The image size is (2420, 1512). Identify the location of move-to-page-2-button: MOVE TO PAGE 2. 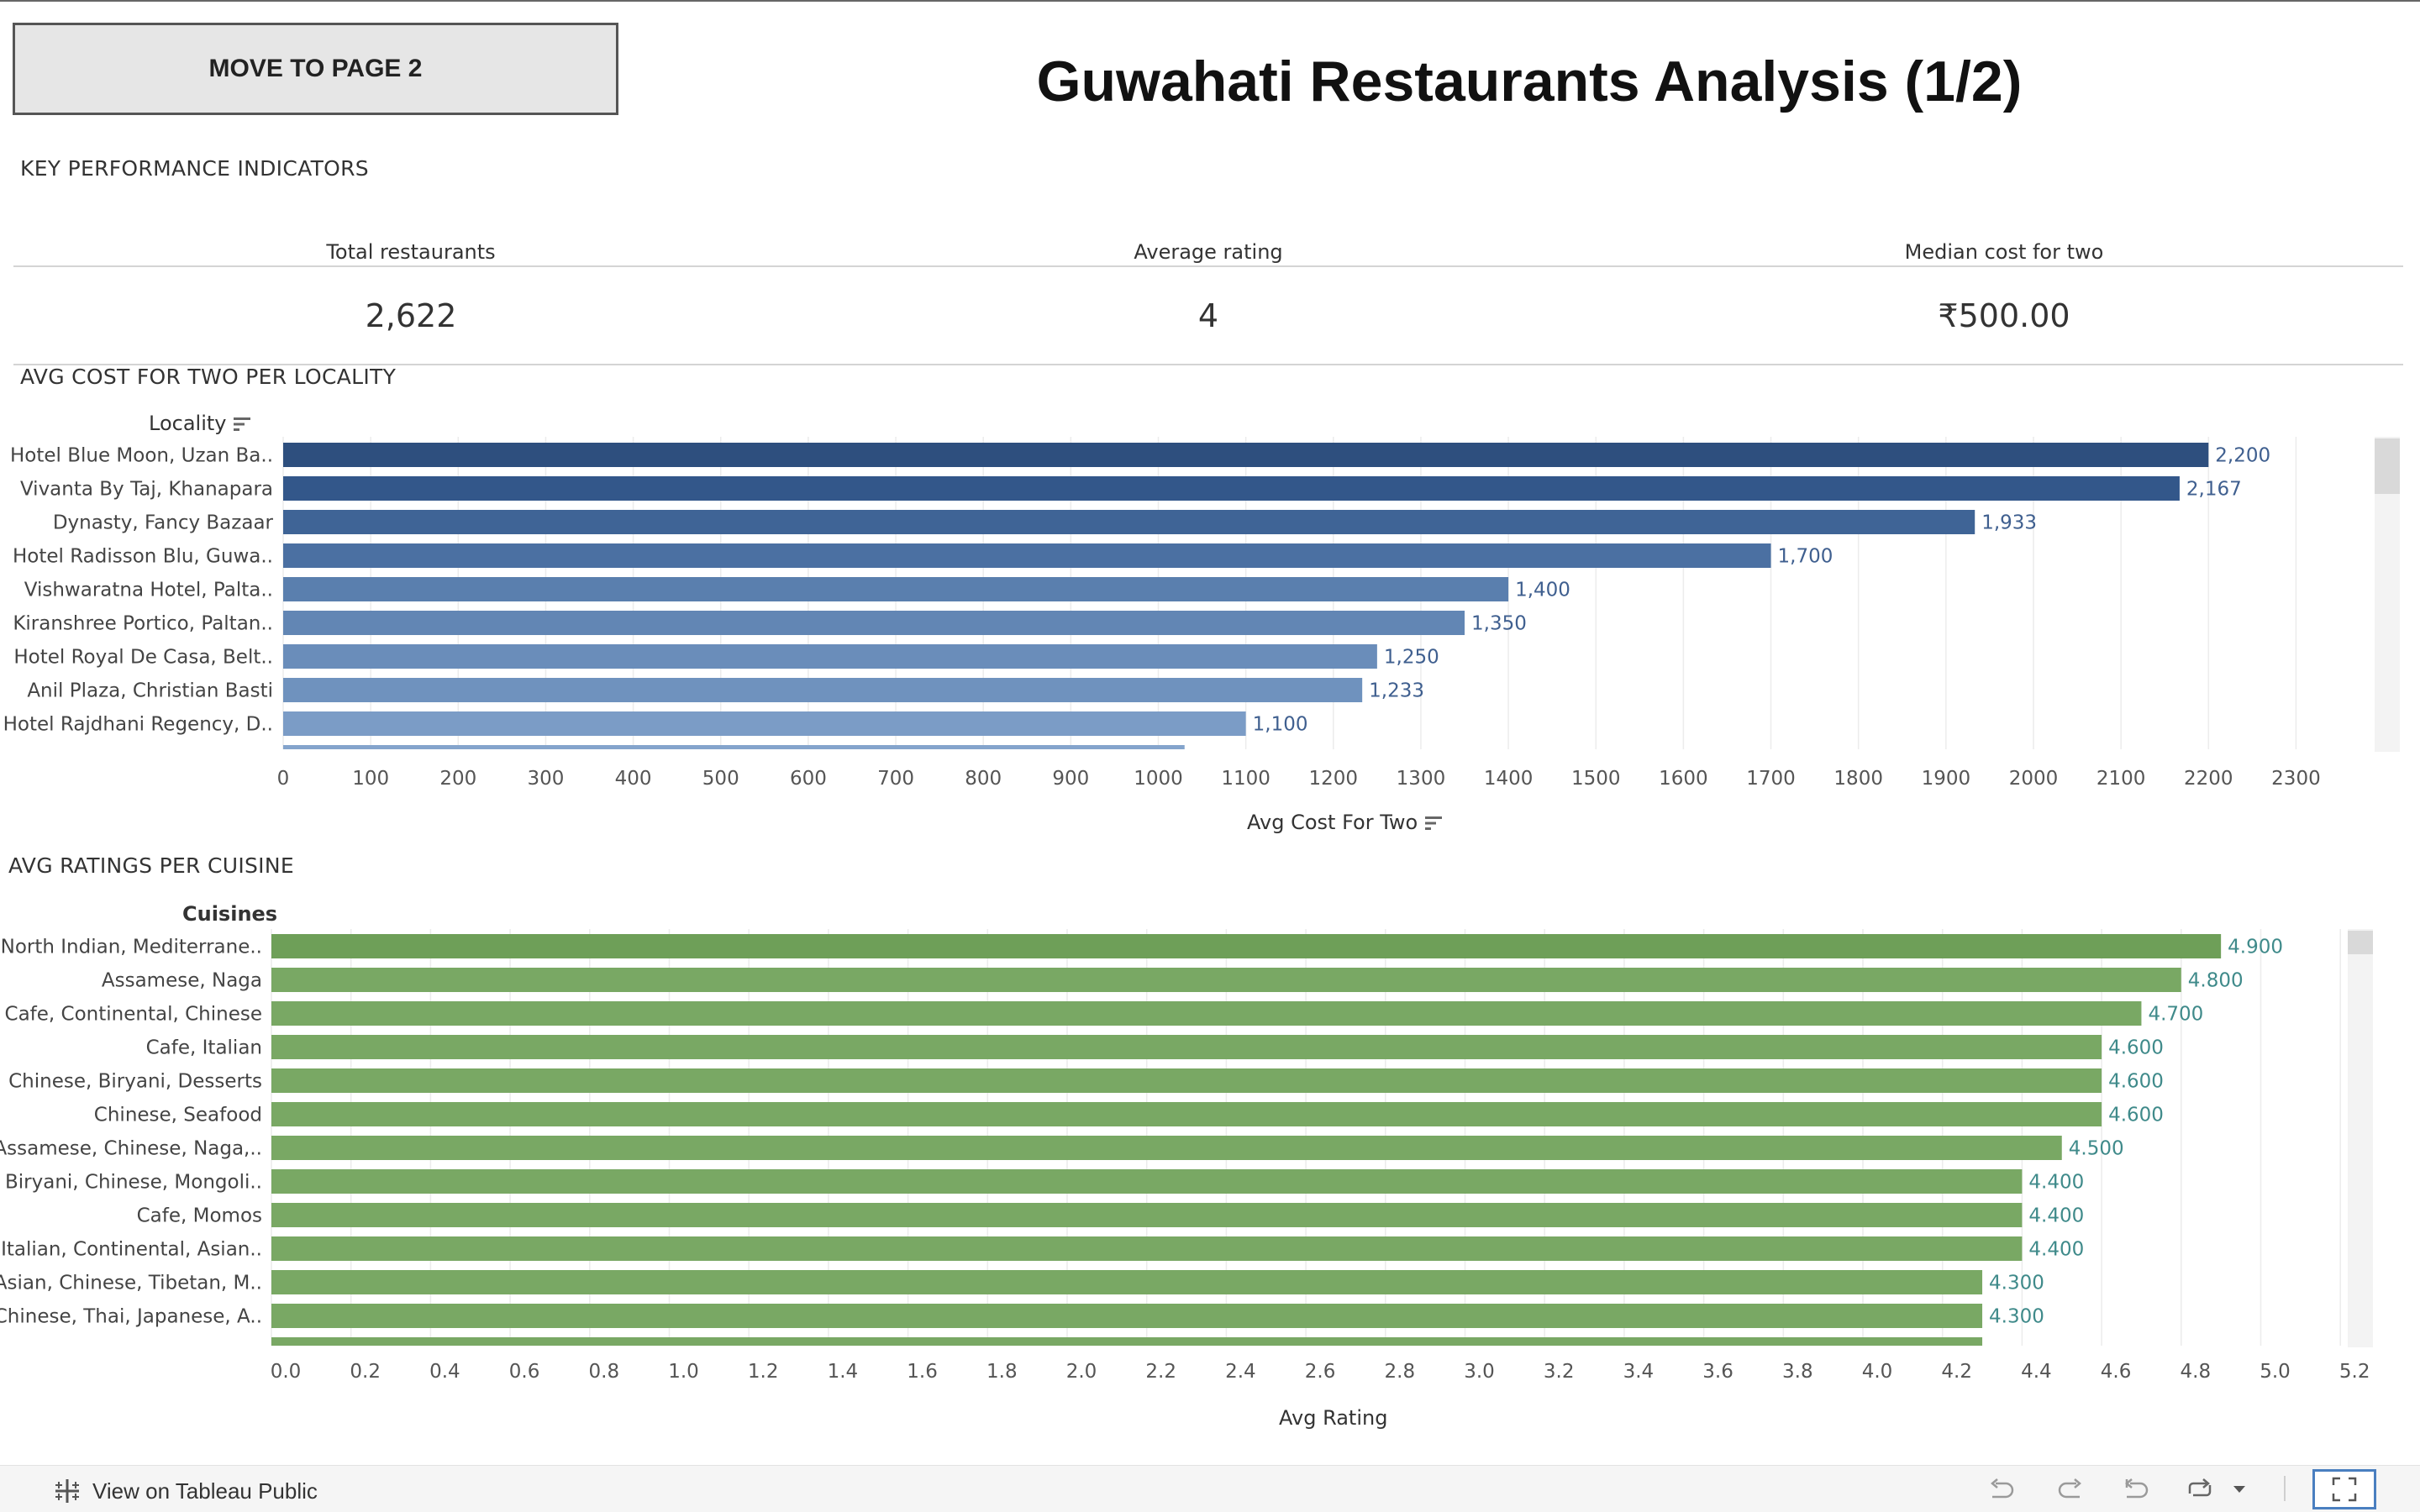
(315, 69).